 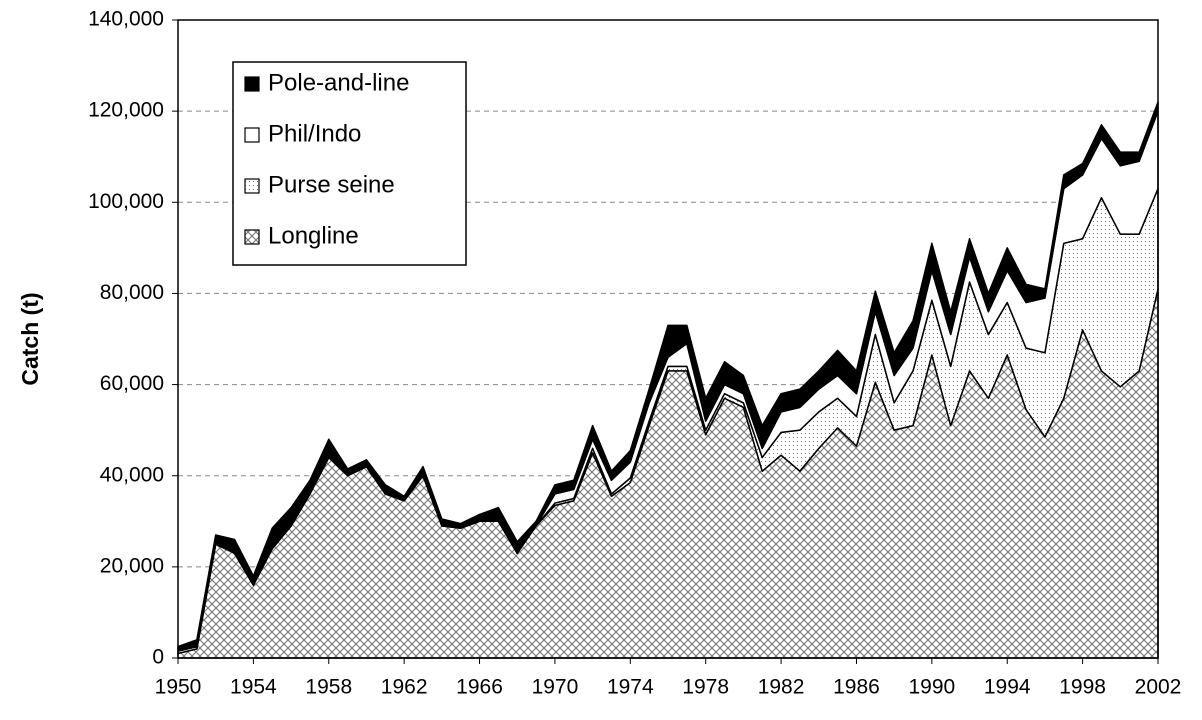 I want to click on x-tick-label: 1966, so click(x=479, y=687).